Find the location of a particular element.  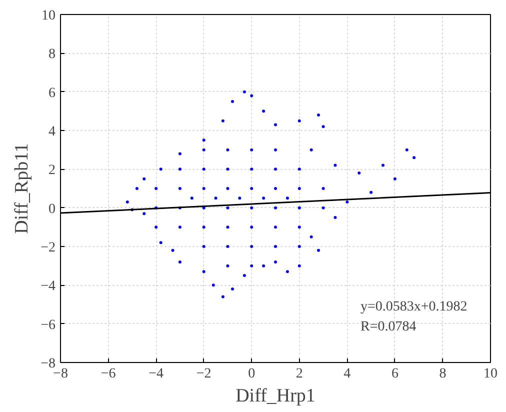

y-tick-label: −2 is located at coordinates (48, 248).